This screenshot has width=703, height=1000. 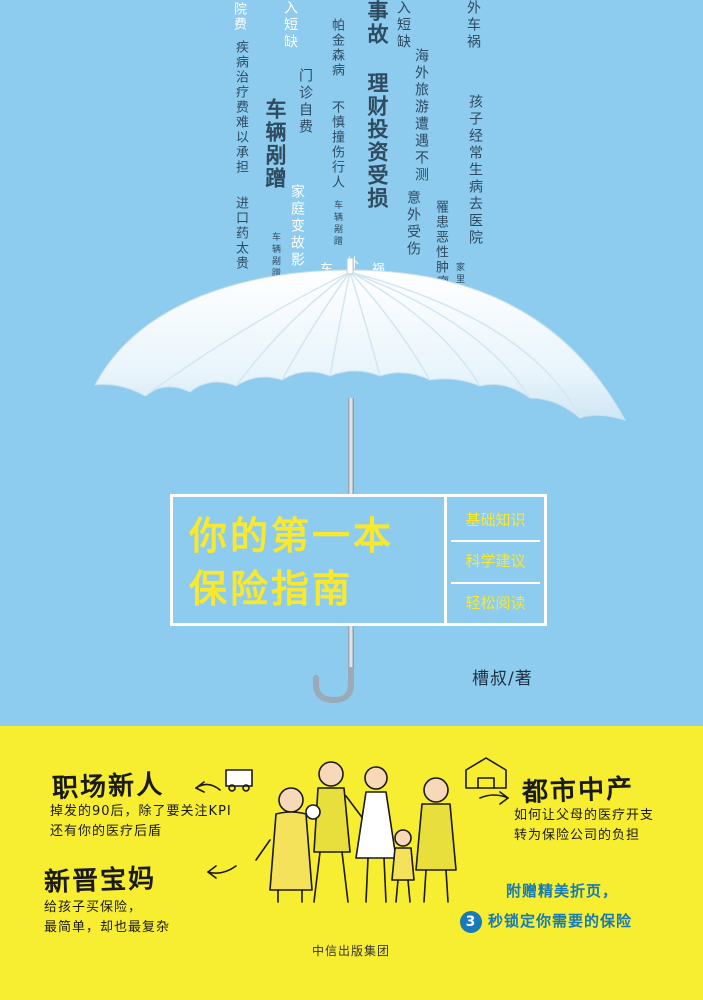 I want to click on author: 槽叔/著, so click(x=502, y=679).